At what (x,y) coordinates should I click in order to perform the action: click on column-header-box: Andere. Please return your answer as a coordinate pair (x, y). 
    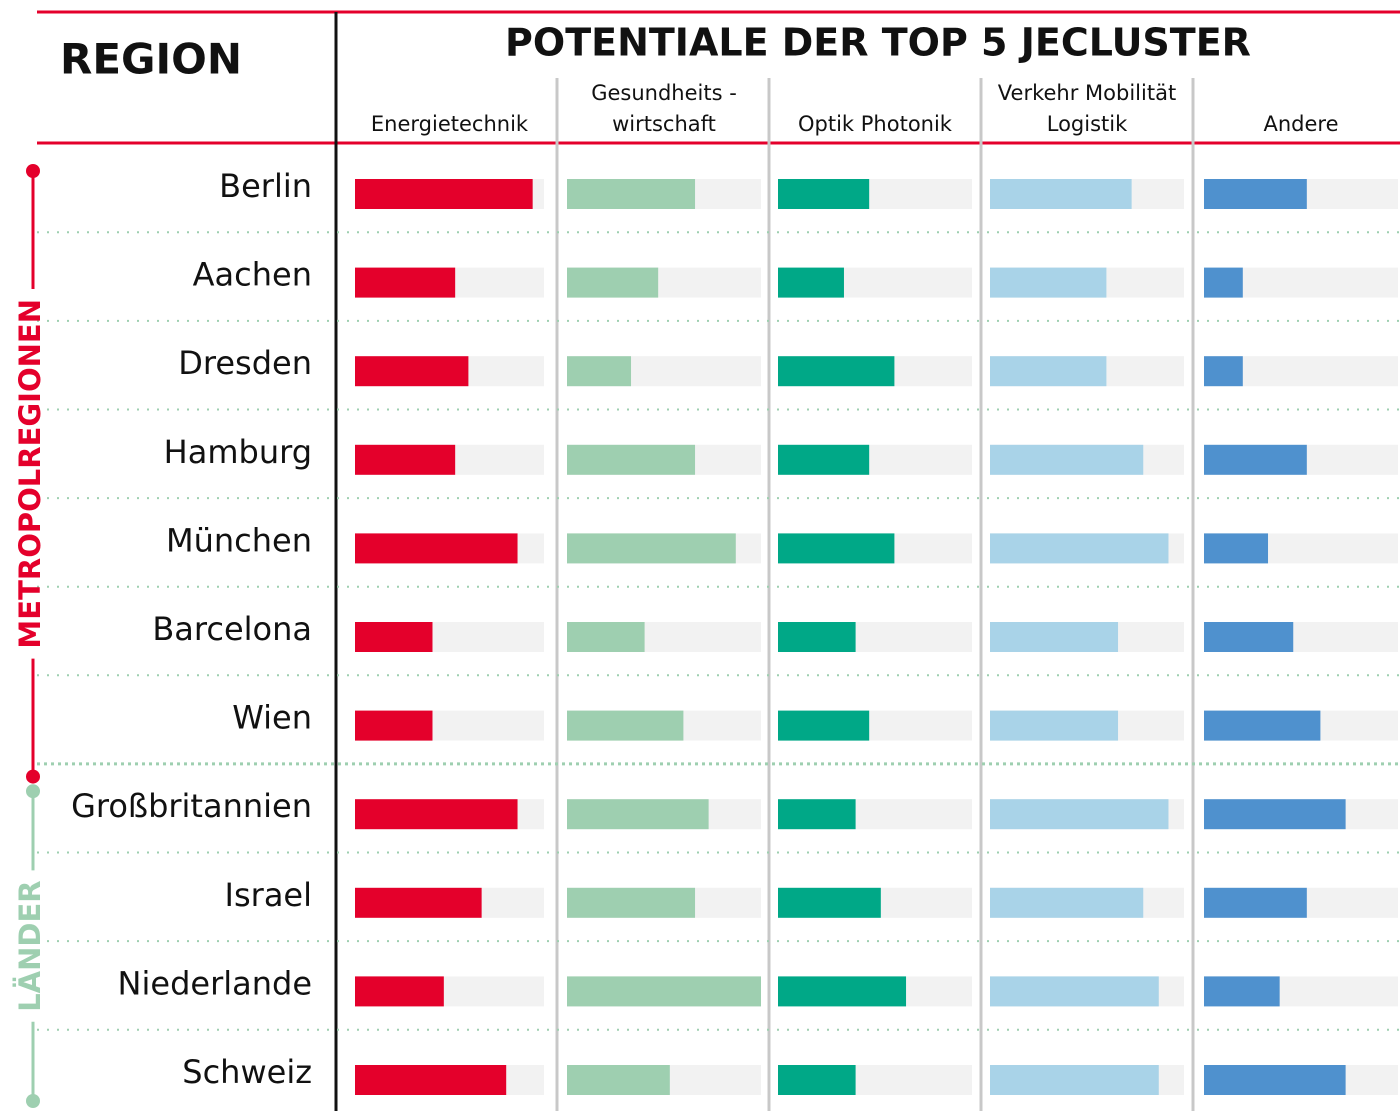
    Looking at the image, I should click on (1301, 124).